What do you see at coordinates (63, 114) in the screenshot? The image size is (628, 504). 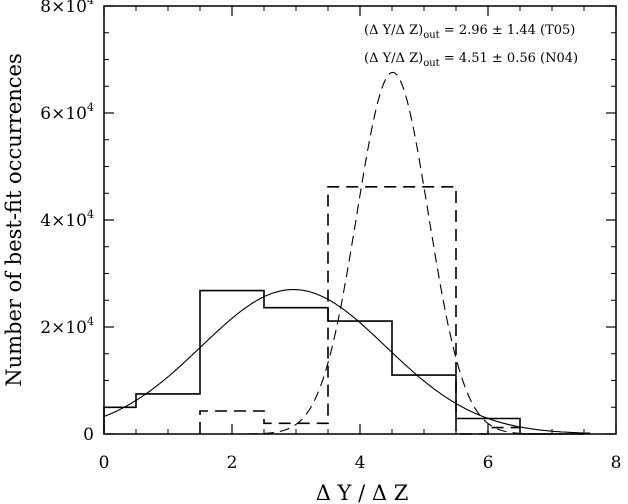 I see `y-tick-base: 6×10` at bounding box center [63, 114].